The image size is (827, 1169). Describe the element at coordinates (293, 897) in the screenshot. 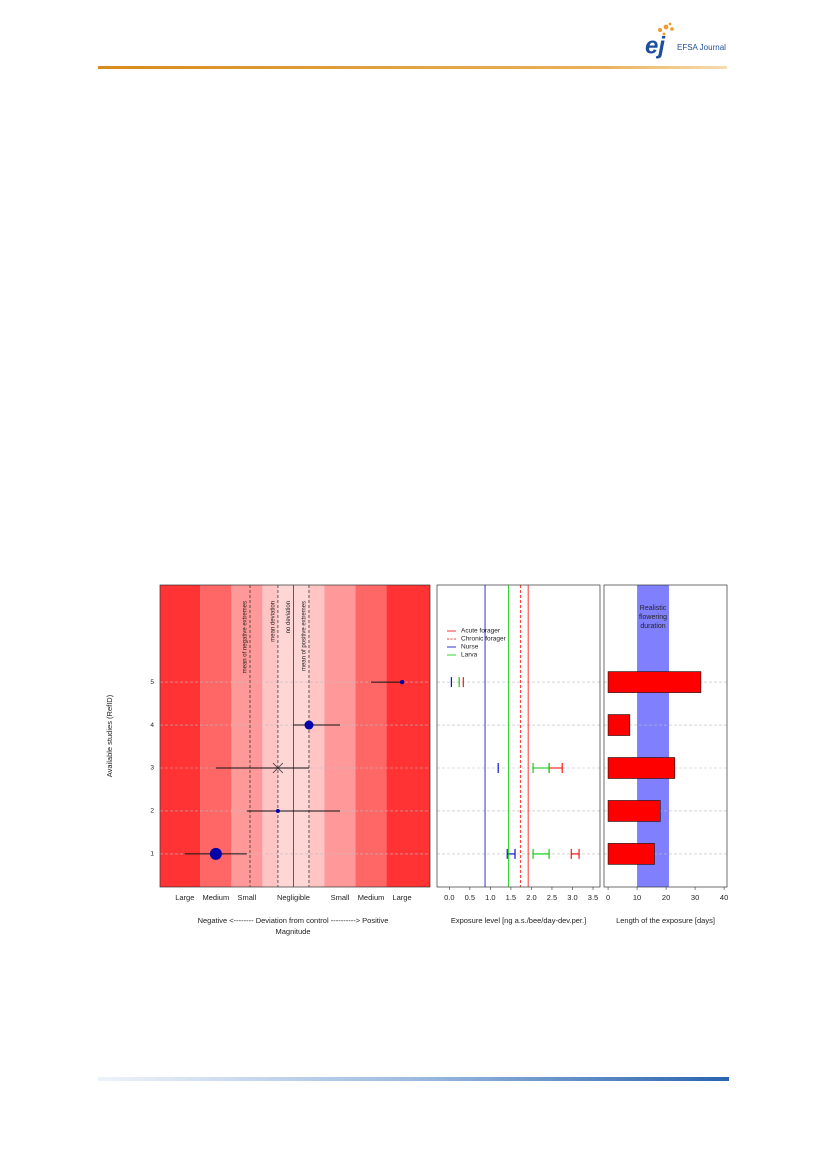

I see `x-tick-label: Negligible` at that location.